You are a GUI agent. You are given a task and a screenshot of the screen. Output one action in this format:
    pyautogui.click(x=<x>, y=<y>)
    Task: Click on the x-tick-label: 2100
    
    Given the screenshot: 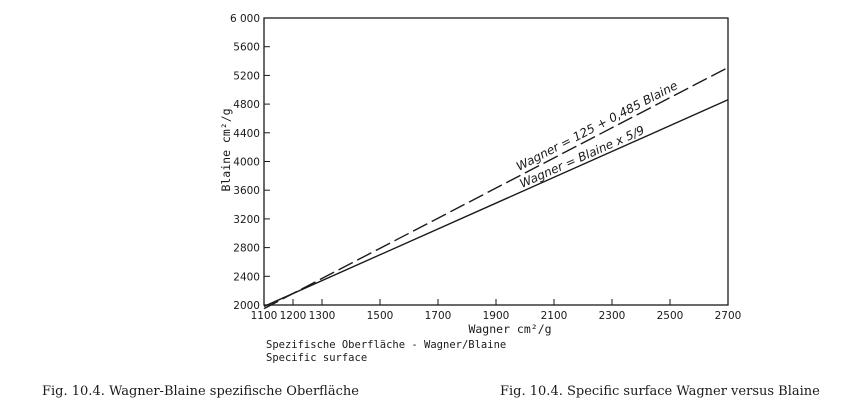 What is the action you would take?
    pyautogui.click(x=554, y=316)
    